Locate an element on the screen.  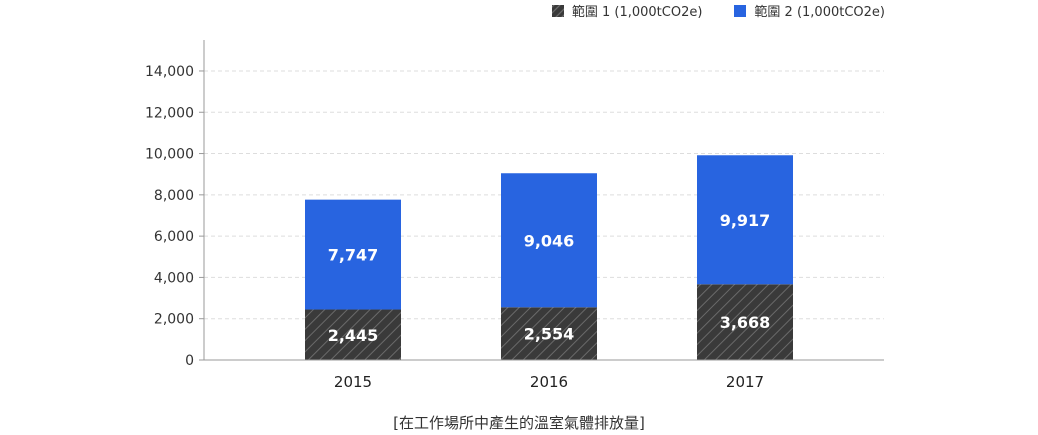
bar-scope1-2016 is located at coordinates (549, 333).